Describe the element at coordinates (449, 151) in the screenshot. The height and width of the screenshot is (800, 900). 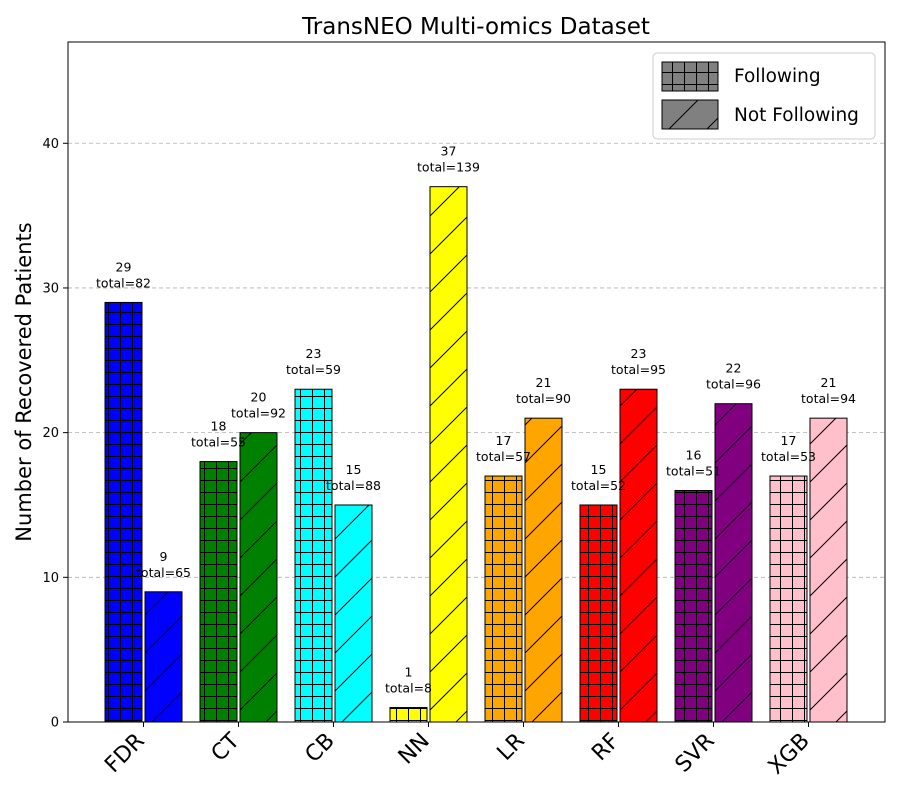
I see `bar-value-label: 37` at that location.